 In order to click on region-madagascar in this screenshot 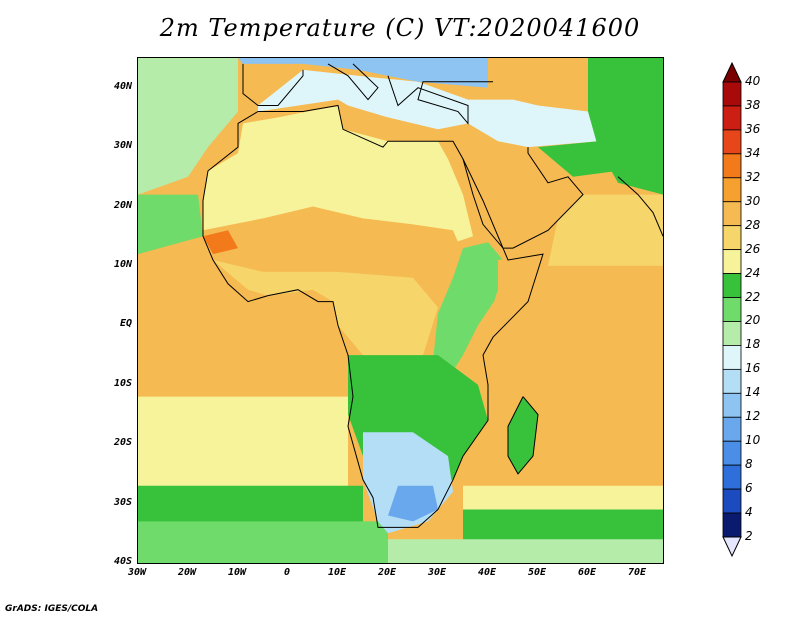, I will do `click(523, 435)`.